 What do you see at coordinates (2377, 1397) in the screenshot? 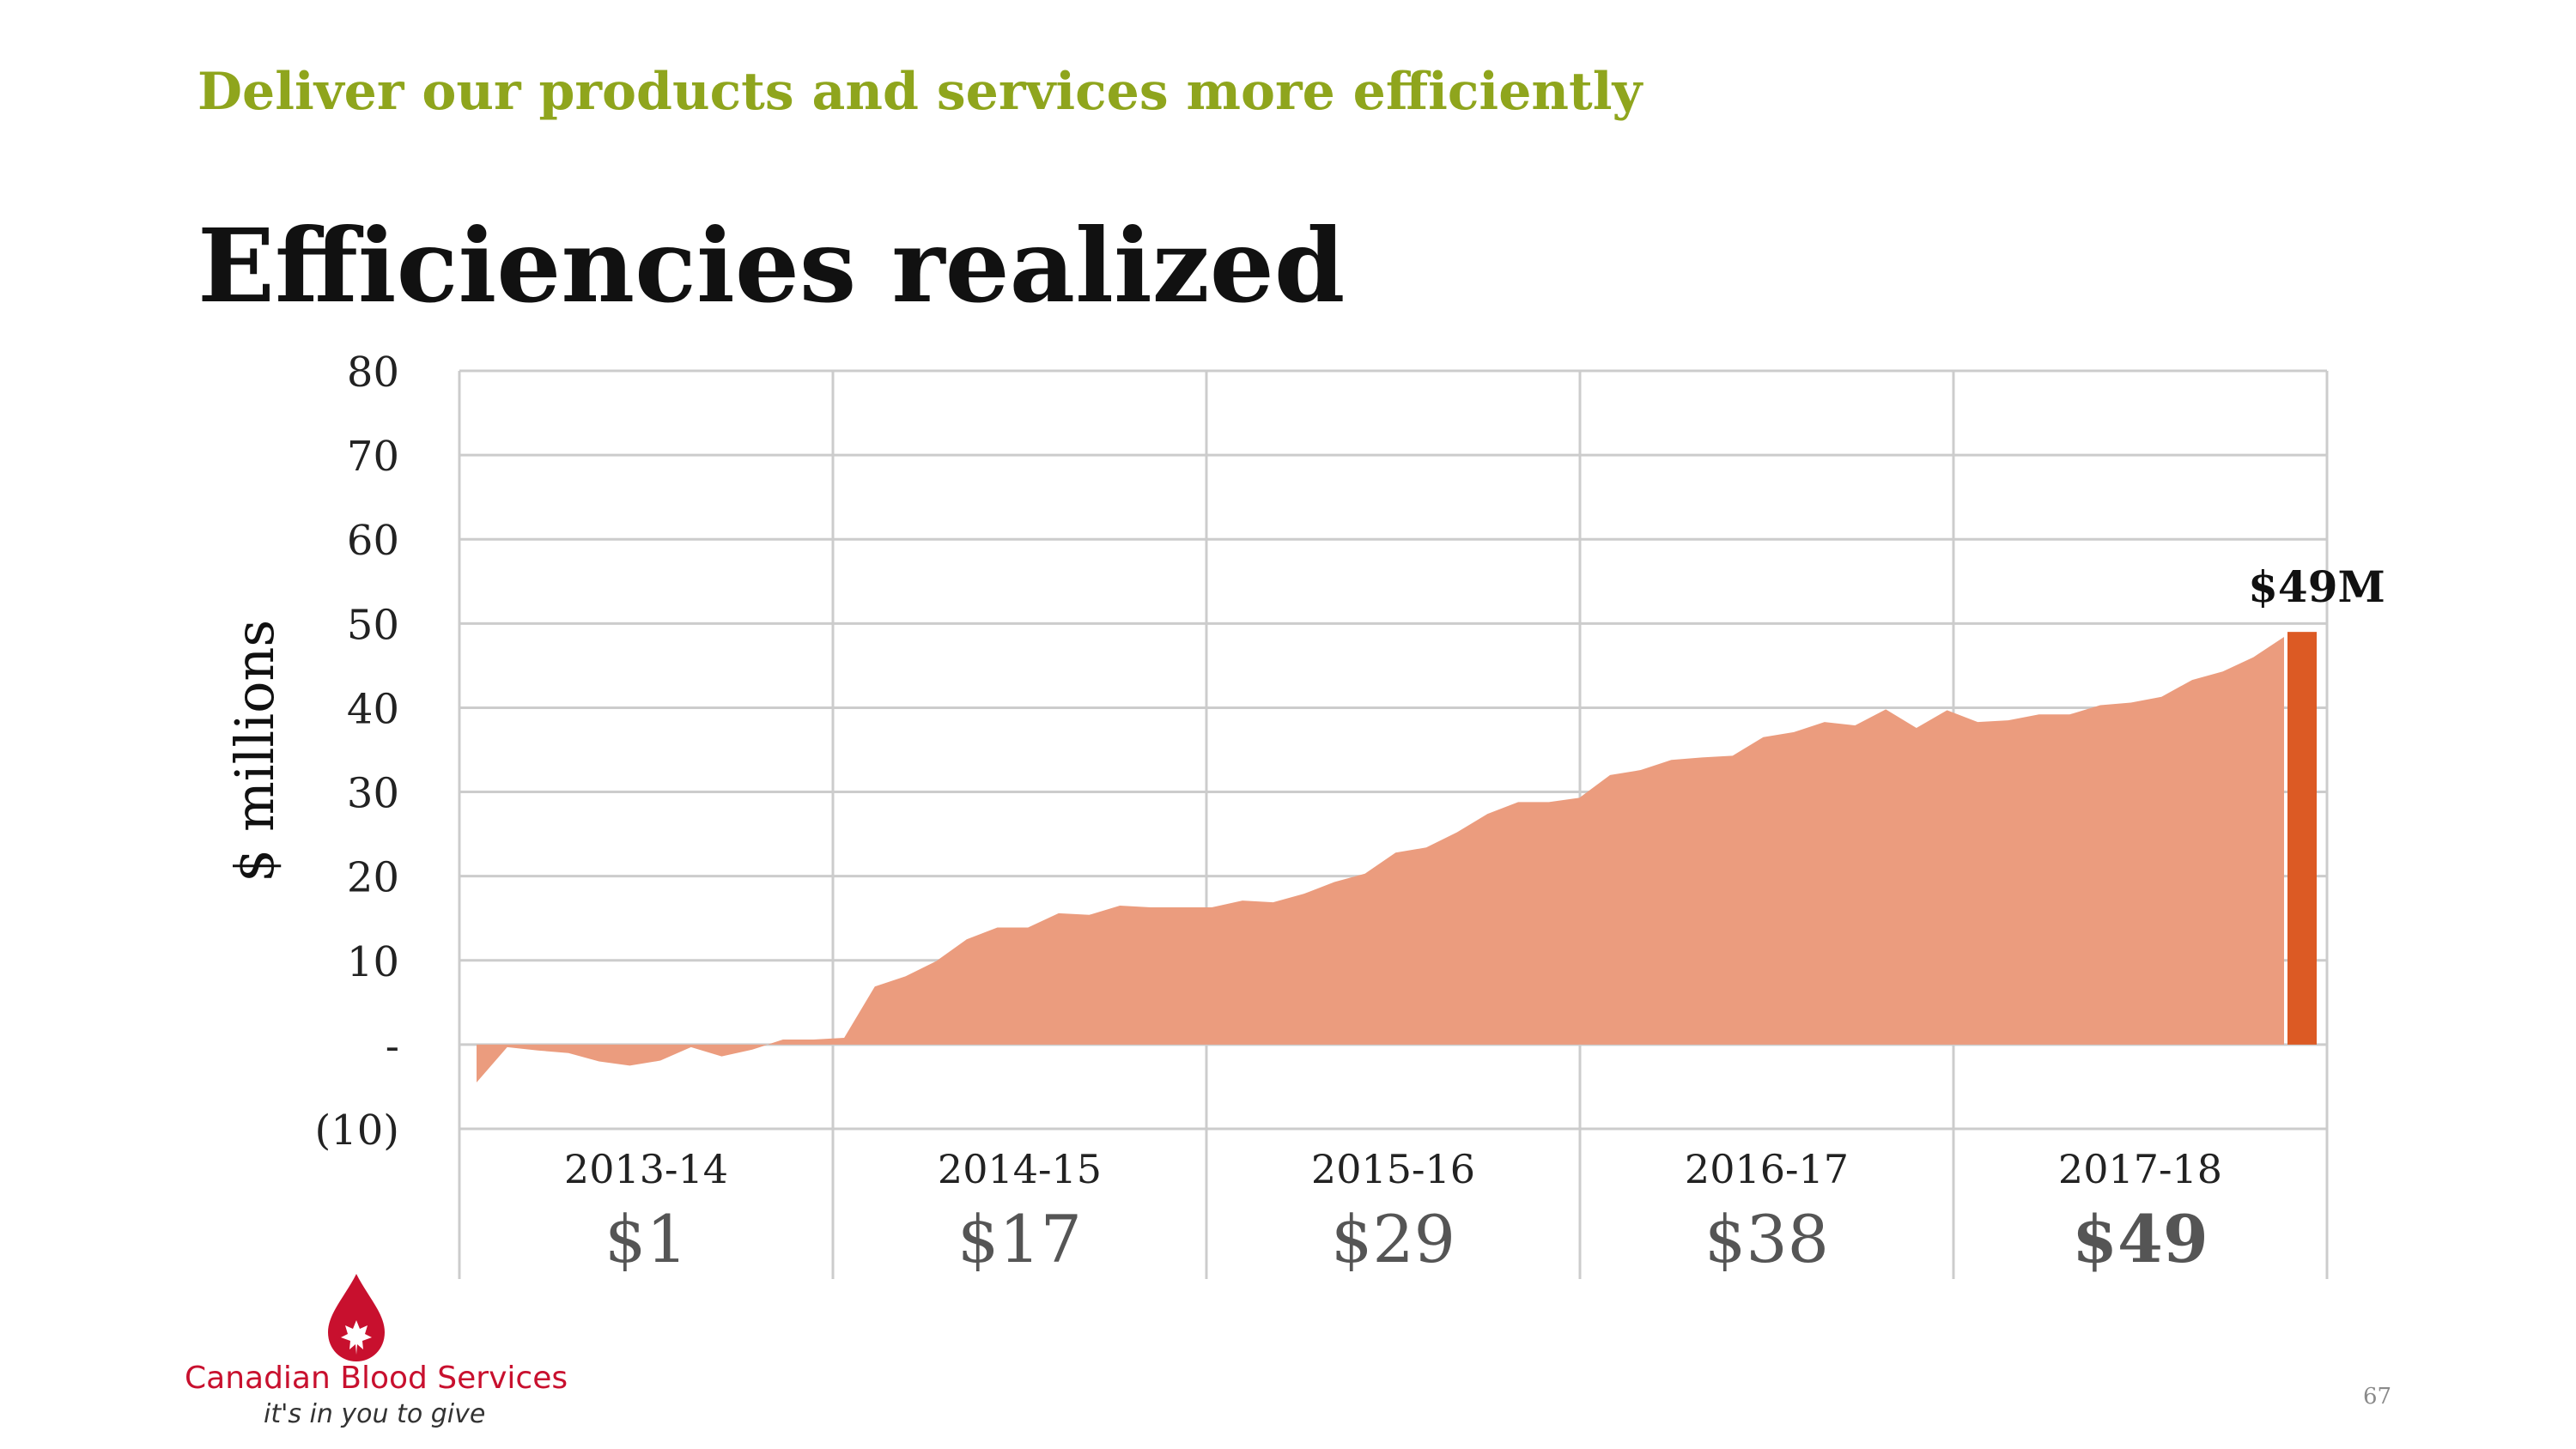
I see `page-number: 67` at bounding box center [2377, 1397].